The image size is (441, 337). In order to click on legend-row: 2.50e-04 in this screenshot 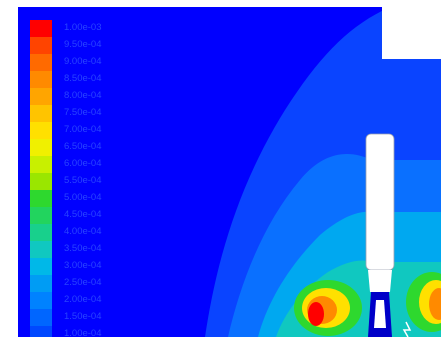, I will do `click(100, 283)`.